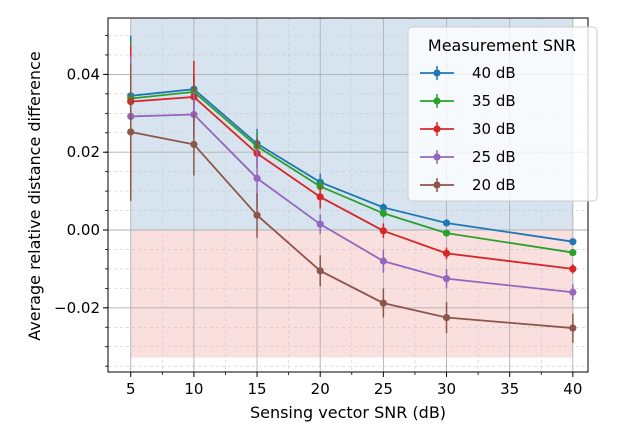  I want to click on legend-label: 40 dB, so click(494, 73).